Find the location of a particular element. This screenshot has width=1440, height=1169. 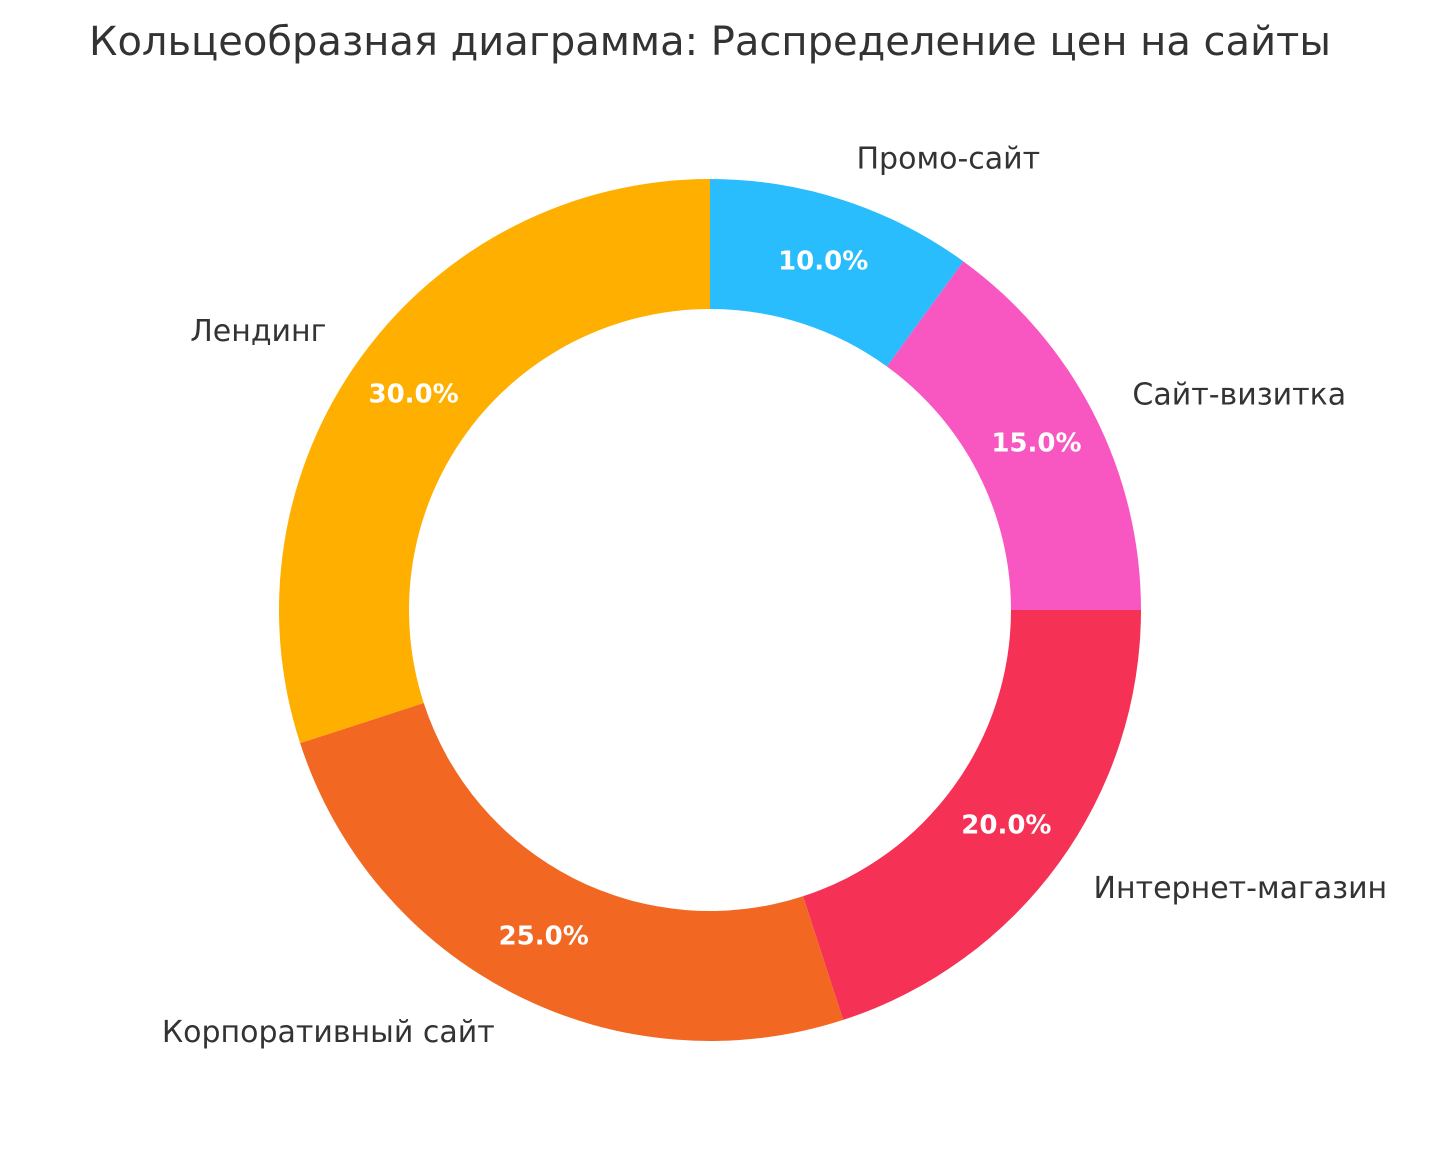

slice-percent-label: 20.0% is located at coordinates (1006, 825).